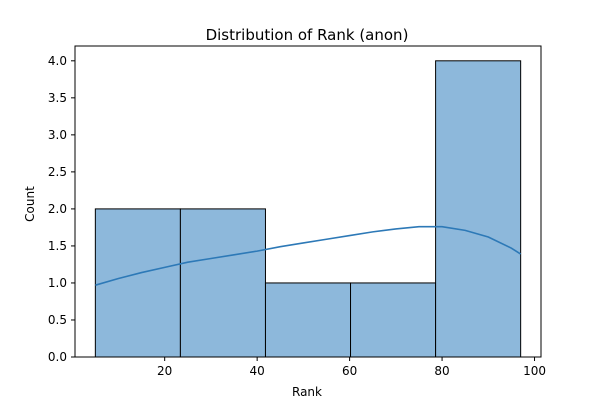  Describe the element at coordinates (308, 255) in the screenshot. I see `kde-line` at that location.